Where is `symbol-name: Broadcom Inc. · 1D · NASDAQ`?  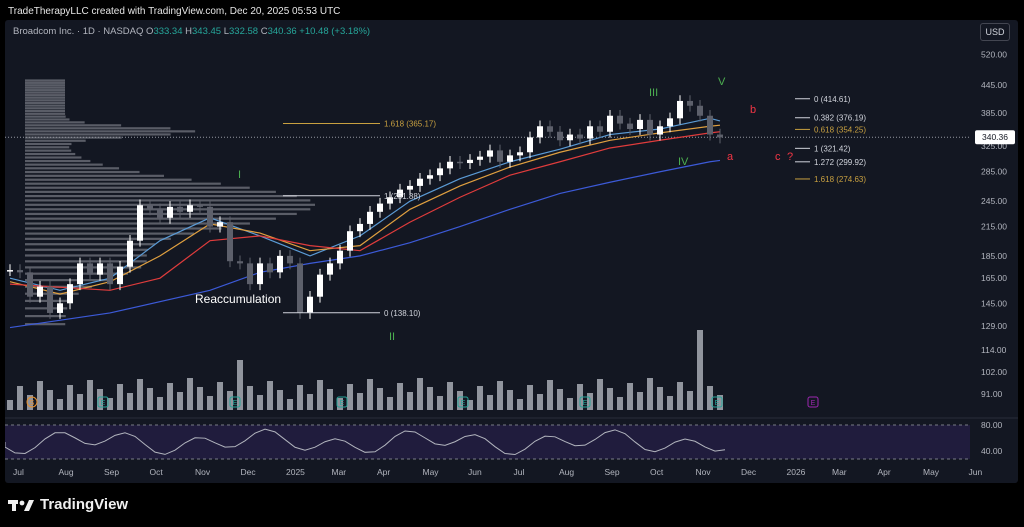 symbol-name: Broadcom Inc. · 1D · NASDAQ is located at coordinates (78, 31).